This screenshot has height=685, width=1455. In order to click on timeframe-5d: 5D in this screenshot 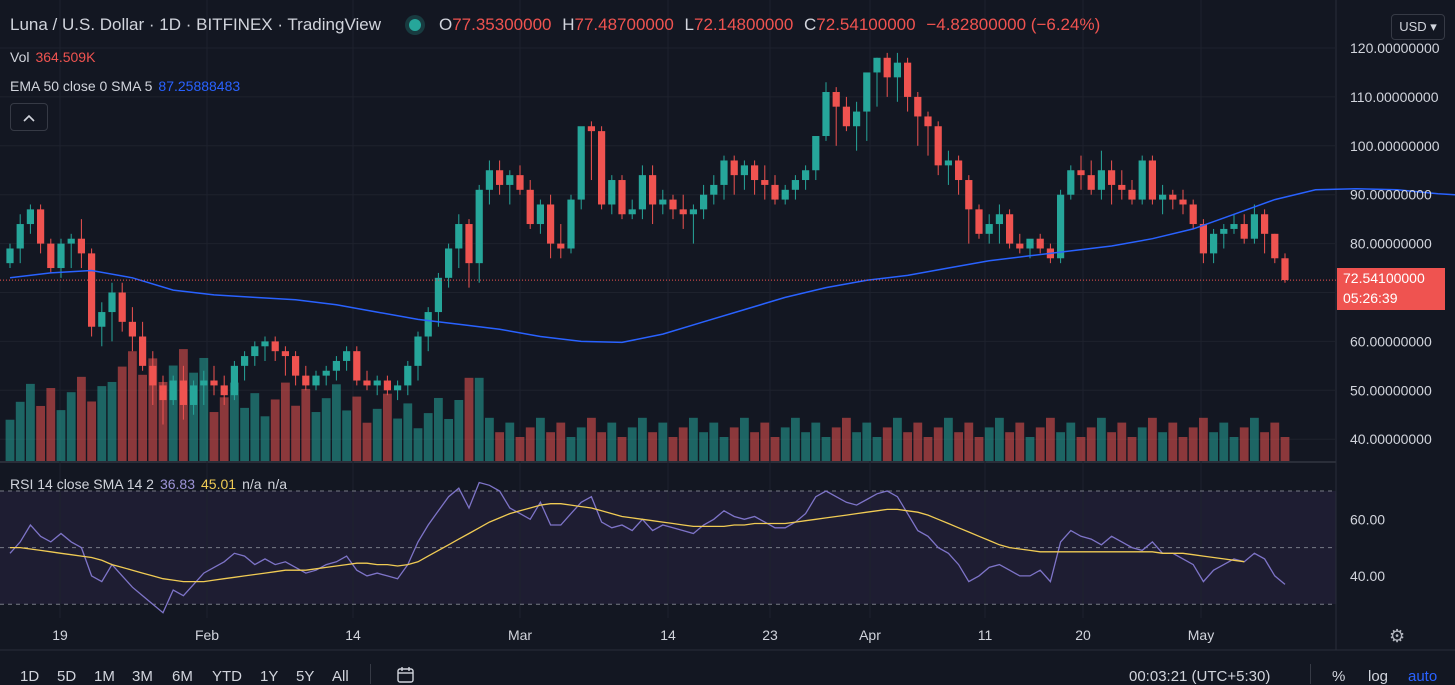, I will do `click(67, 676)`.